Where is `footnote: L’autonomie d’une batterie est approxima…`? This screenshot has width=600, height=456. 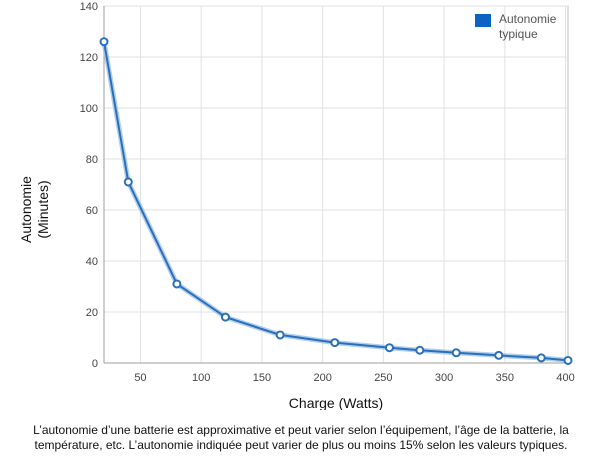 footnote: L’autonomie d’une batterie est approxima… is located at coordinates (301, 437).